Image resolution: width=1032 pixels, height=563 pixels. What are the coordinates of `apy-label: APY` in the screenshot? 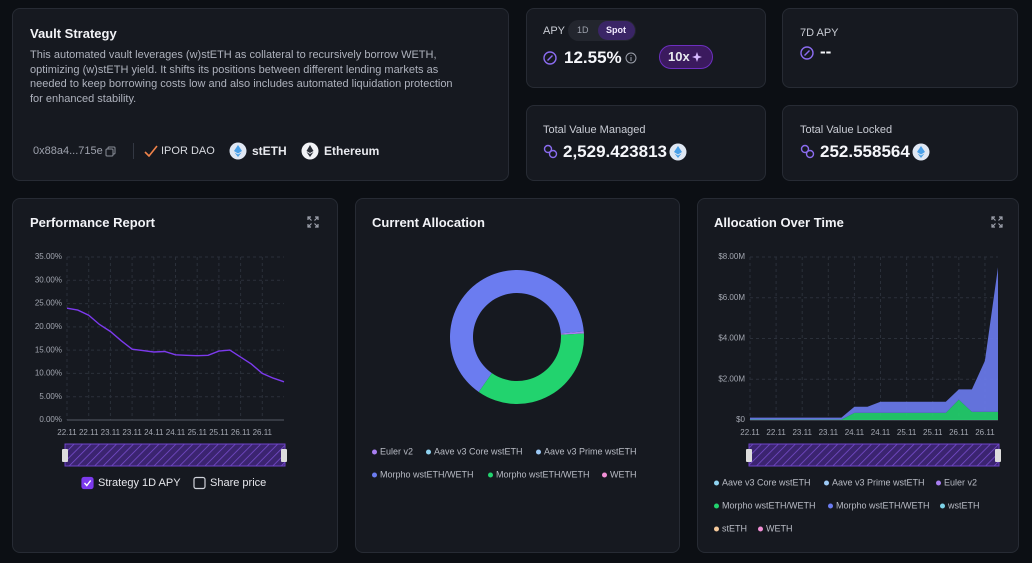 It's located at (554, 31).